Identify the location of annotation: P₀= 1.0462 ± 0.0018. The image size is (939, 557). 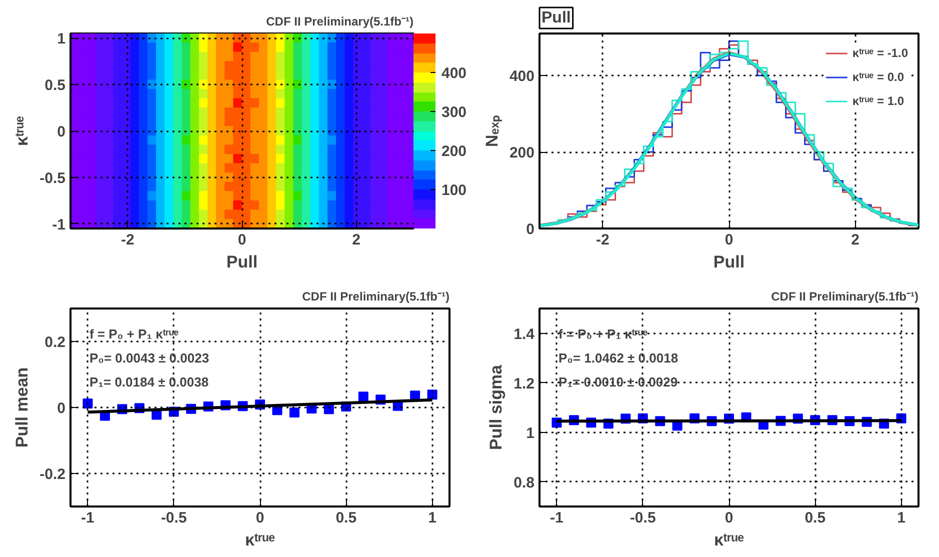
(618, 358).